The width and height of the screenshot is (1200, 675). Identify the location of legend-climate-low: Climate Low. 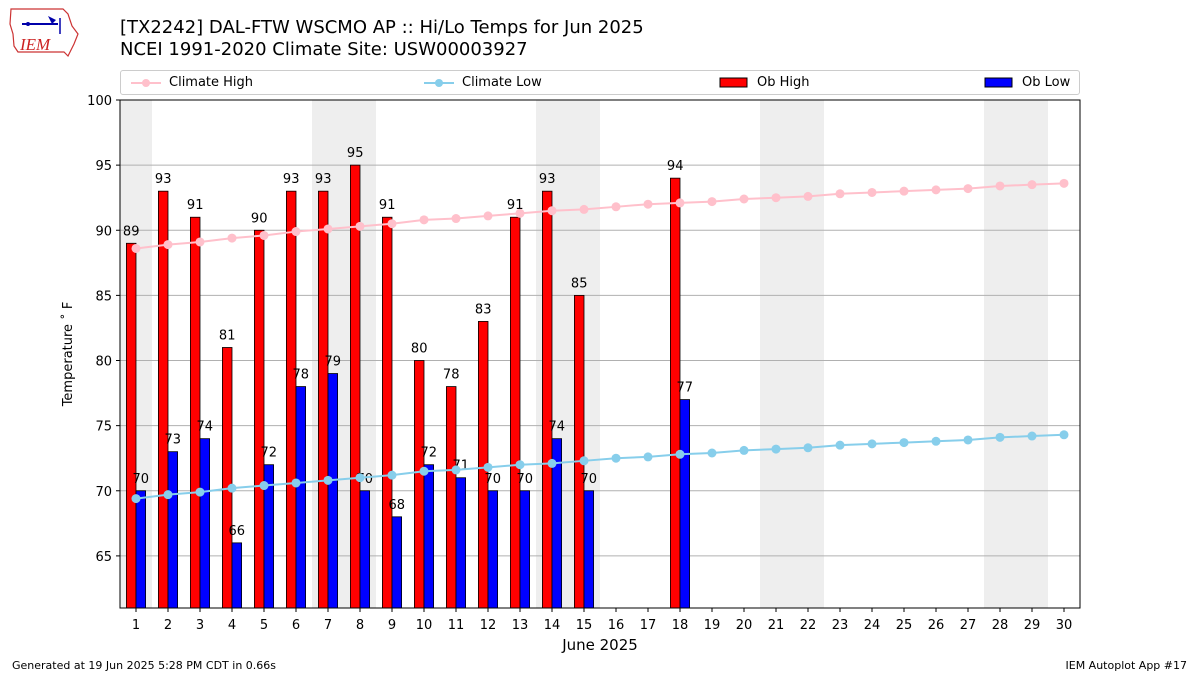
(483, 82).